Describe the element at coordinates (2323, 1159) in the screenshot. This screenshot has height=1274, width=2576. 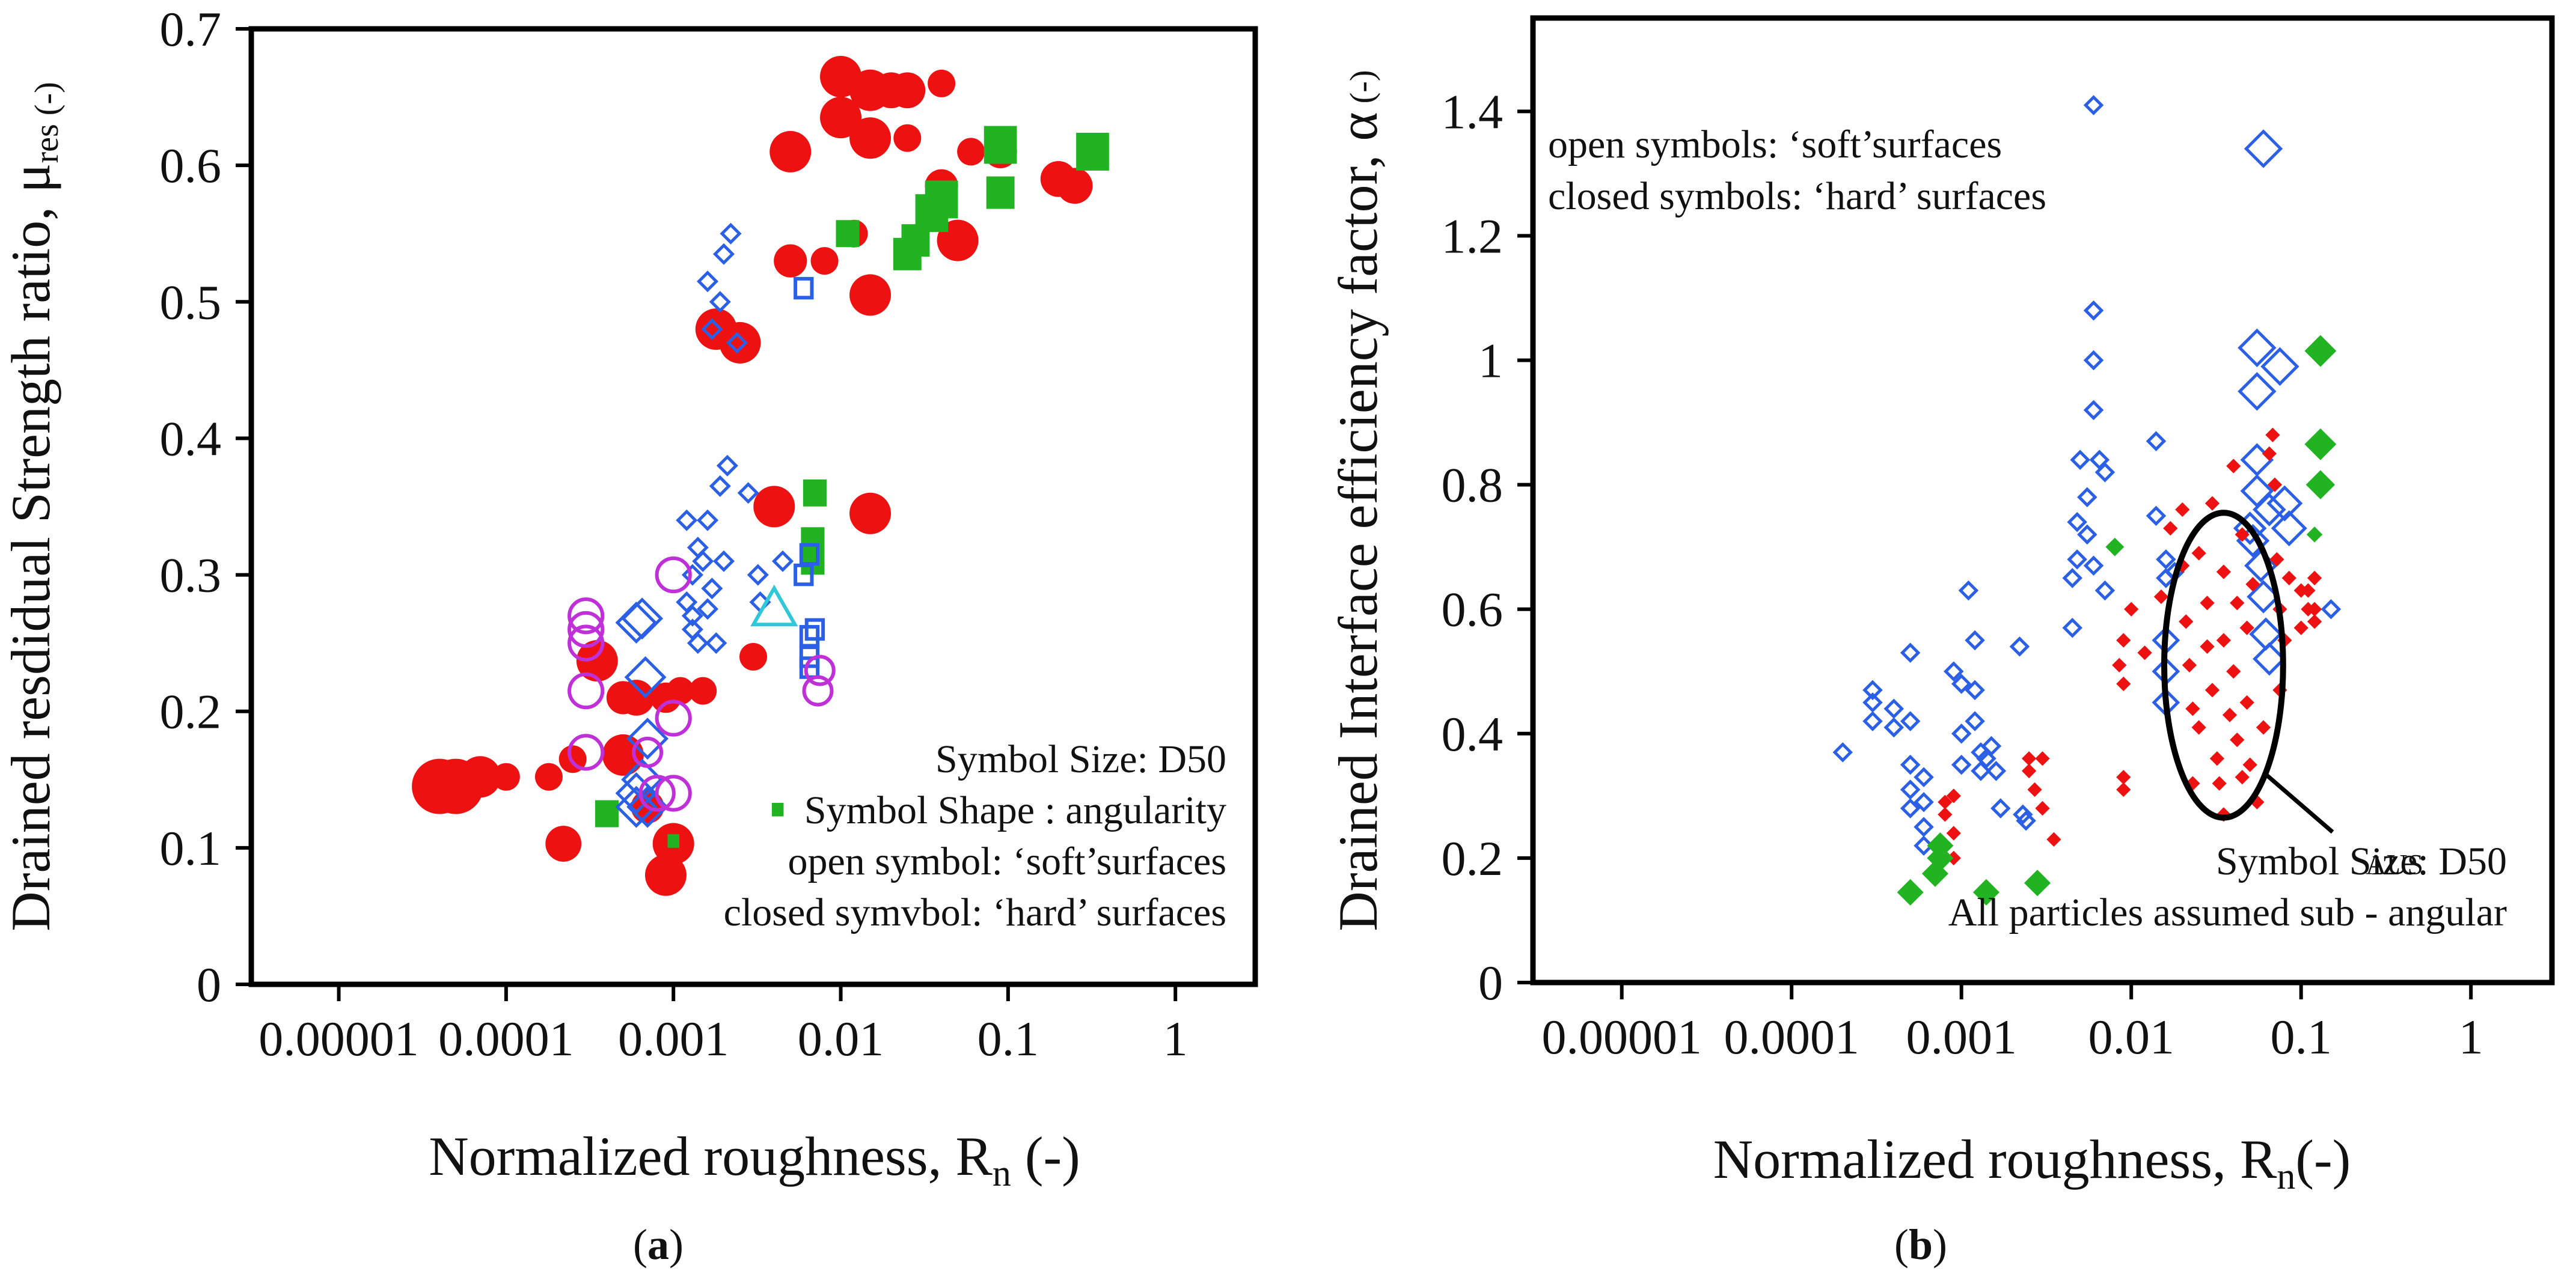
I see `chart-b-x-axis-title-unit: (-)` at that location.